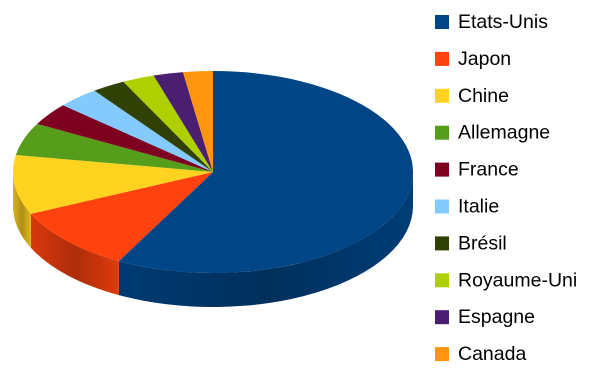  I want to click on legend-item-etats-unis: Etats-Unis, so click(491, 22).